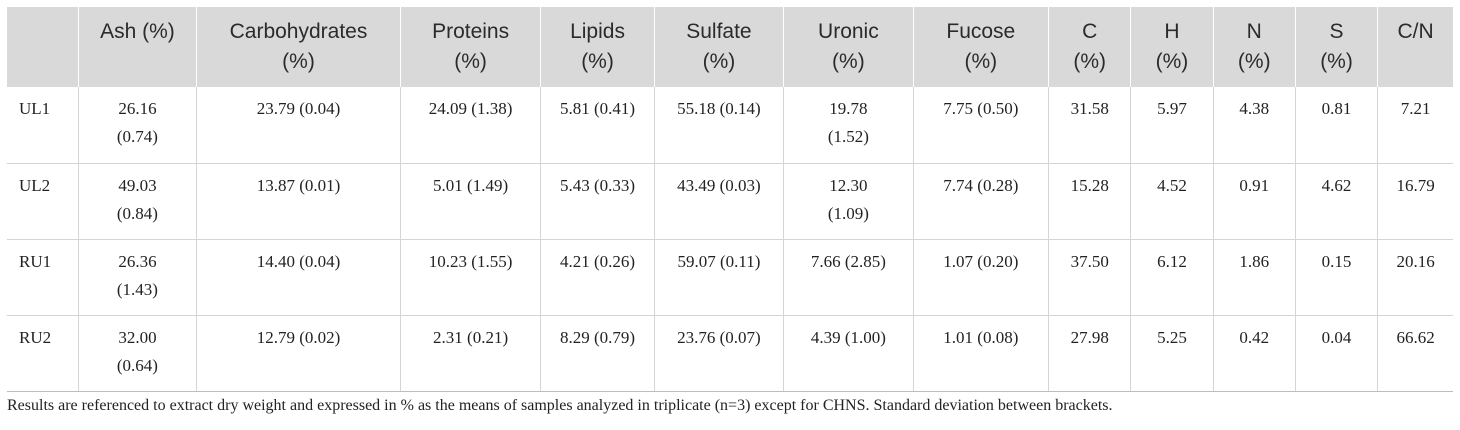 Image resolution: width=1460 pixels, height=430 pixels. Describe the element at coordinates (1172, 47) in the screenshot. I see `header-cell-h: H (%)` at that location.